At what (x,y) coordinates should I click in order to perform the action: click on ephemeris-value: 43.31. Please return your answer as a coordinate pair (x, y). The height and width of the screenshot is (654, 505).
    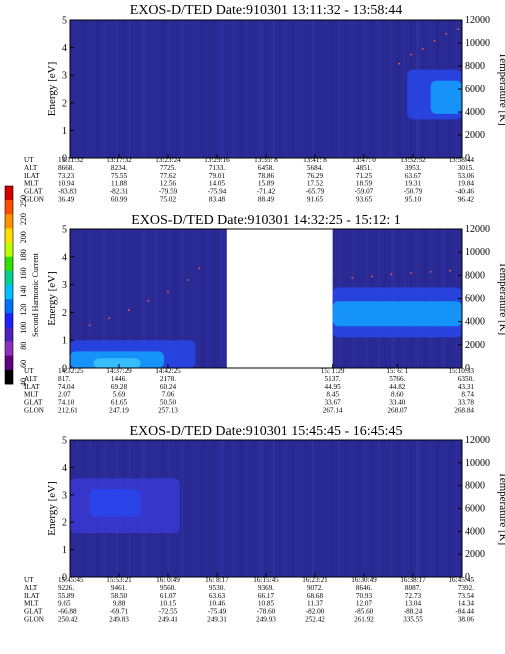
    Looking at the image, I should click on (466, 387).